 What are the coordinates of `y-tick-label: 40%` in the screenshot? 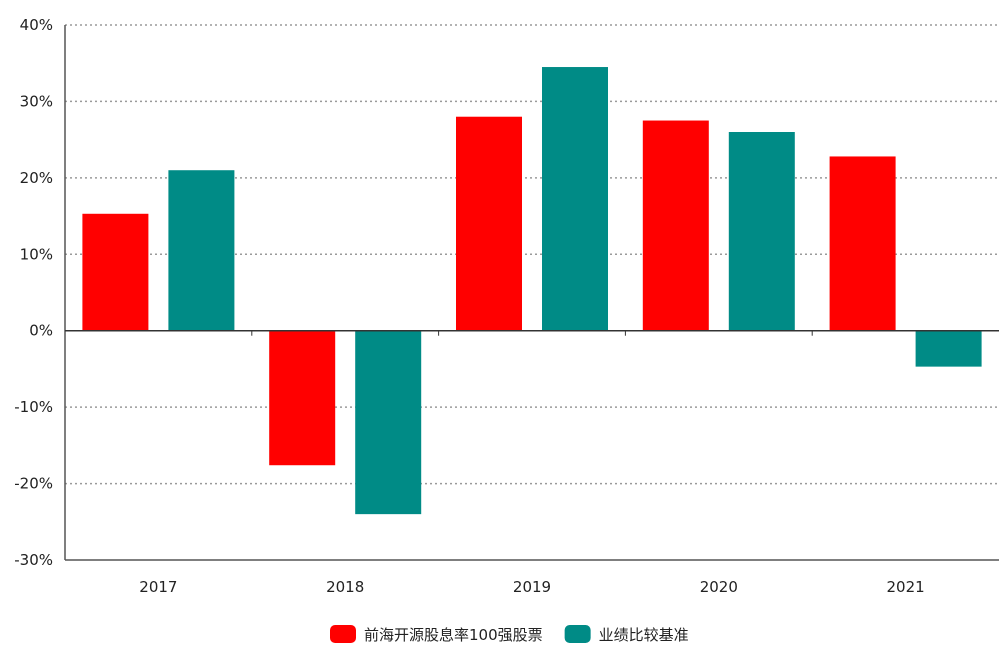 It's located at (36, 25).